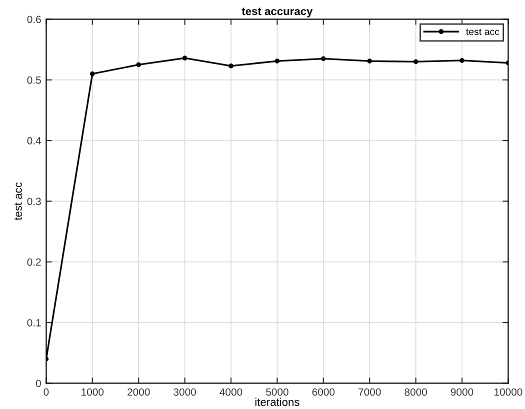  Describe the element at coordinates (508, 392) in the screenshot. I see `x-tick-label: 10000` at that location.